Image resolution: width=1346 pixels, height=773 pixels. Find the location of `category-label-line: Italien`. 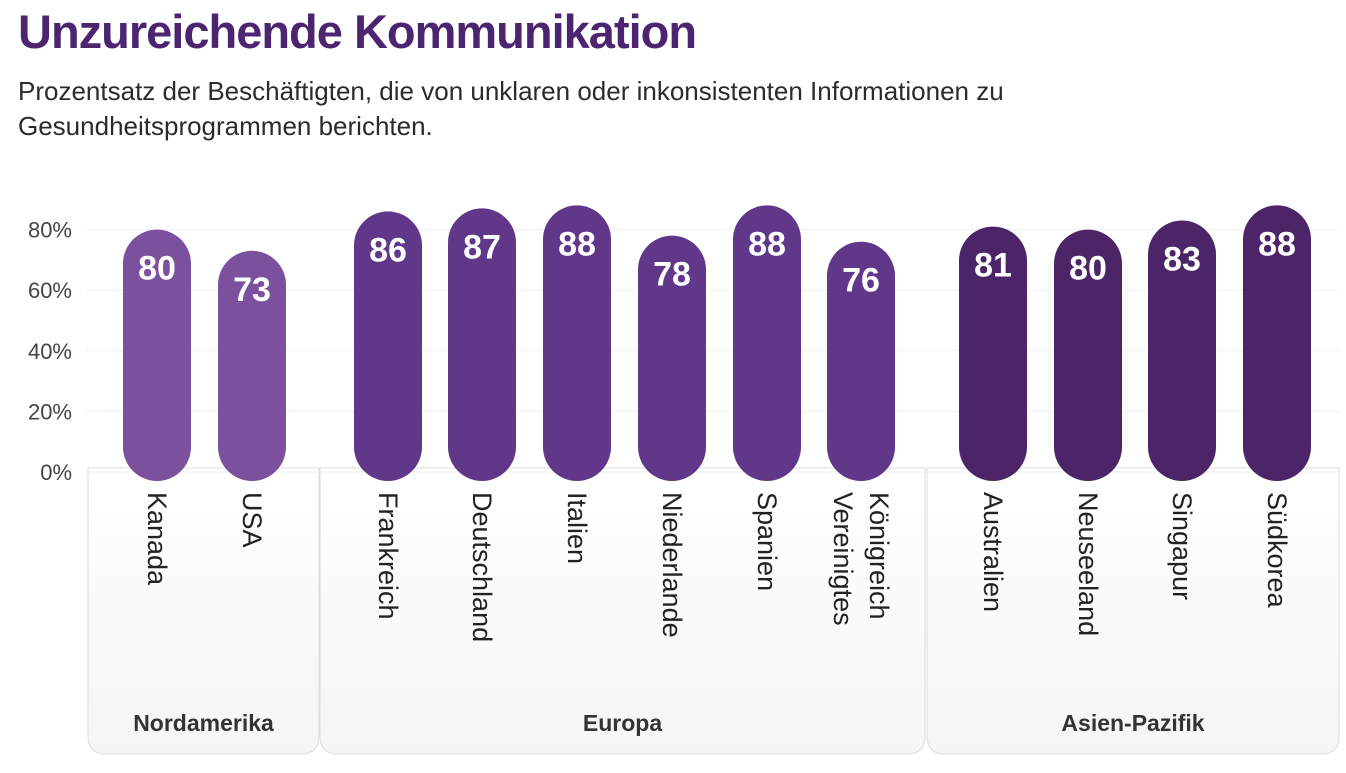

category-label-line: Italien is located at coordinates (577, 528).